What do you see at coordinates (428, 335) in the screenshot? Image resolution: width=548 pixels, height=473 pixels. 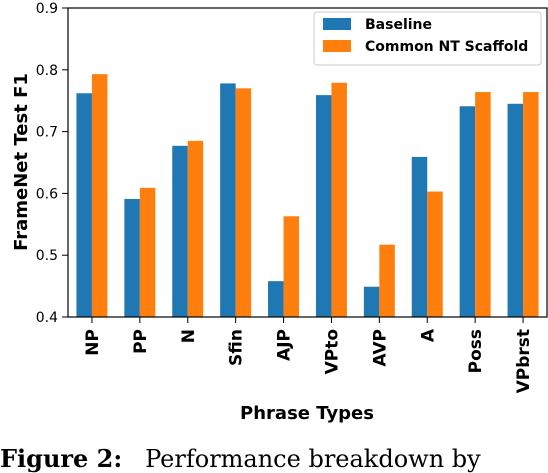 I see `x-tick-label-a: A` at bounding box center [428, 335].